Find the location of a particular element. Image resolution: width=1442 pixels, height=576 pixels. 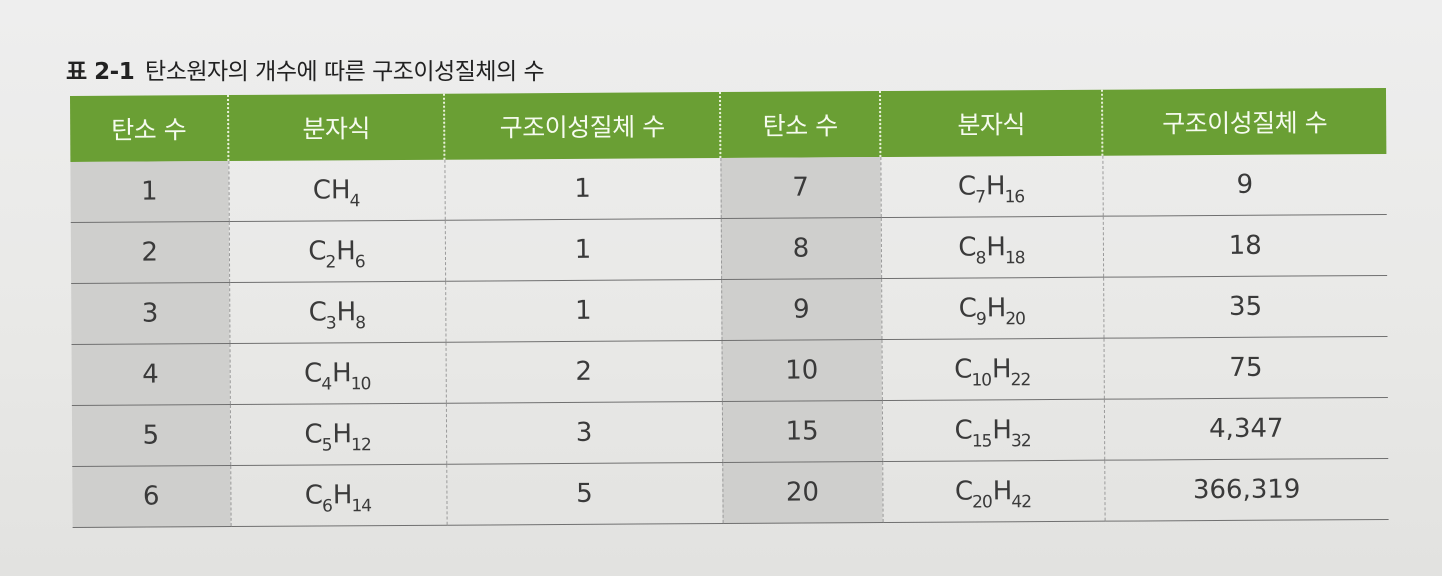

formula-cell: C2H6 is located at coordinates (337, 251).